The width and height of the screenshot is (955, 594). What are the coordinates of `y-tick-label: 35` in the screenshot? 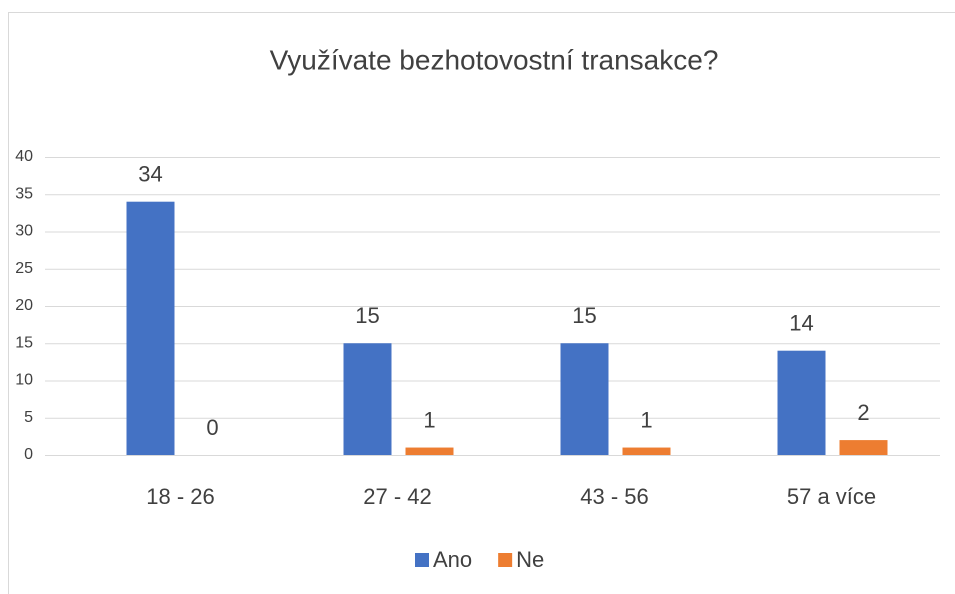 It's located at (24, 193).